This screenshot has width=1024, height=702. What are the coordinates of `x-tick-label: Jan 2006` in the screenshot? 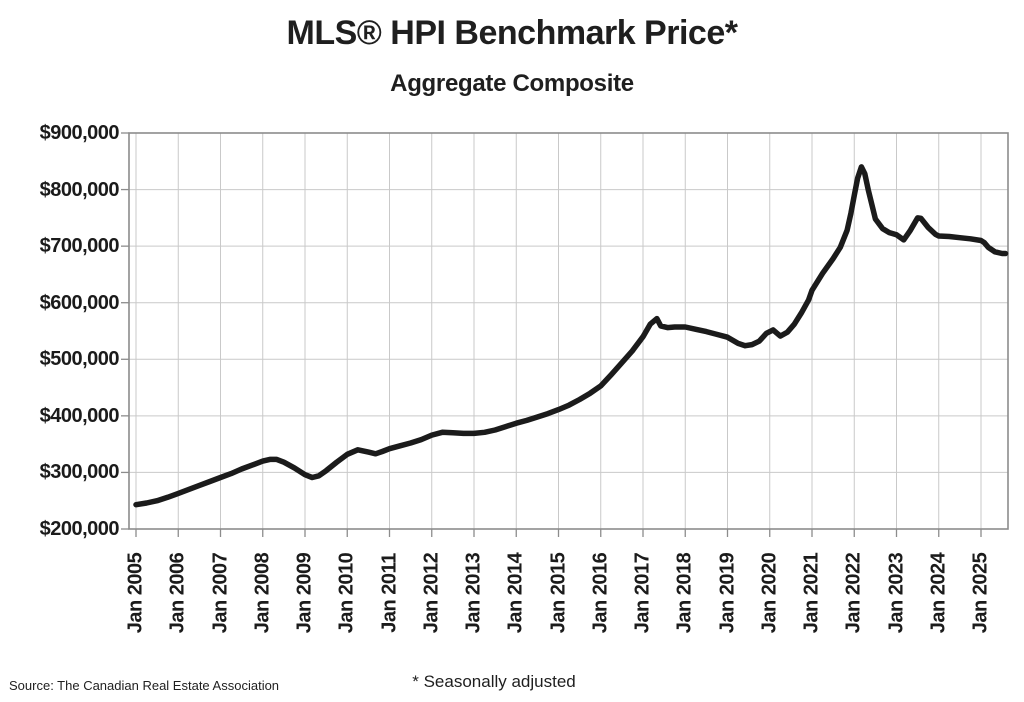 It's located at (177, 593).